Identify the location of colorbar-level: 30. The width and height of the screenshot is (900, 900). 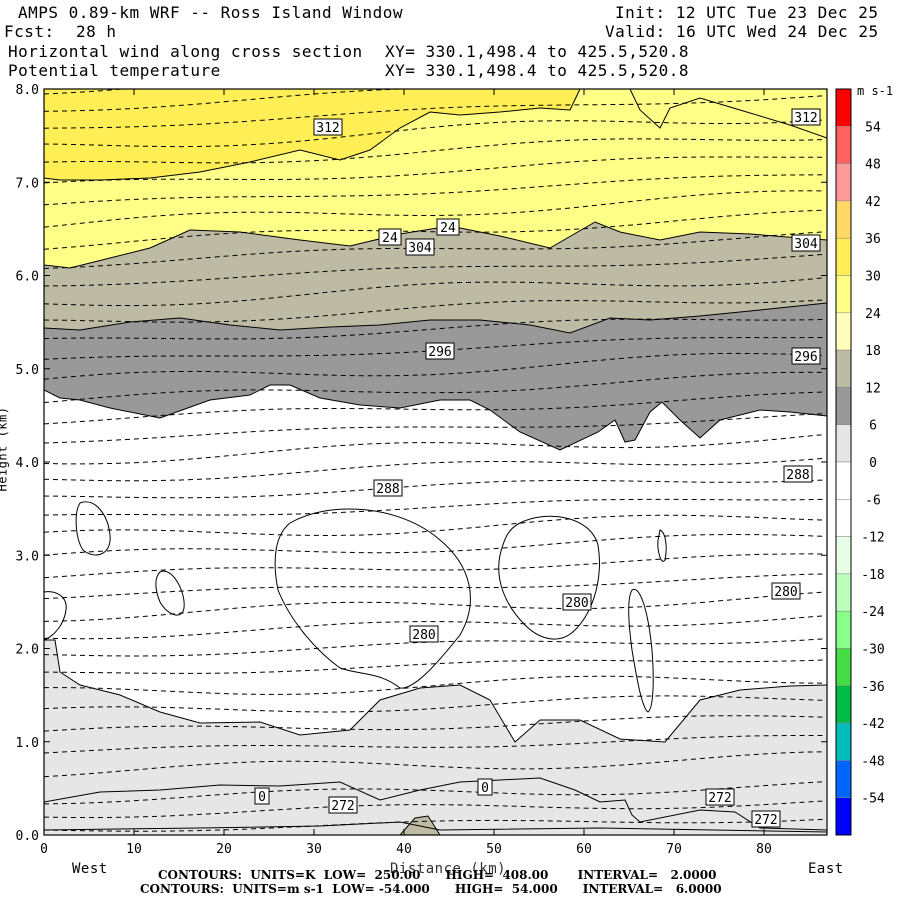
(873, 277).